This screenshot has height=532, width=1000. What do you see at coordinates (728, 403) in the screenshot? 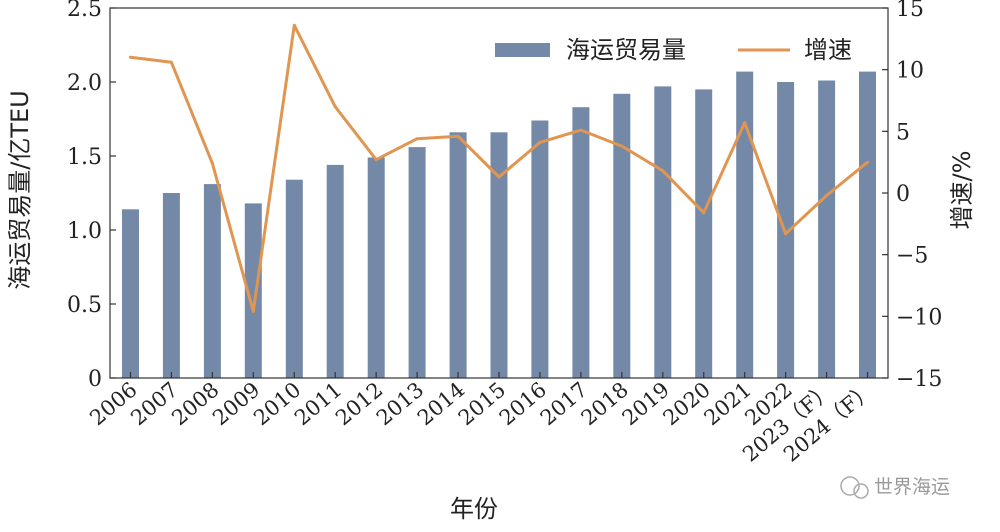
I see `x-tick-label: 2021` at bounding box center [728, 403].